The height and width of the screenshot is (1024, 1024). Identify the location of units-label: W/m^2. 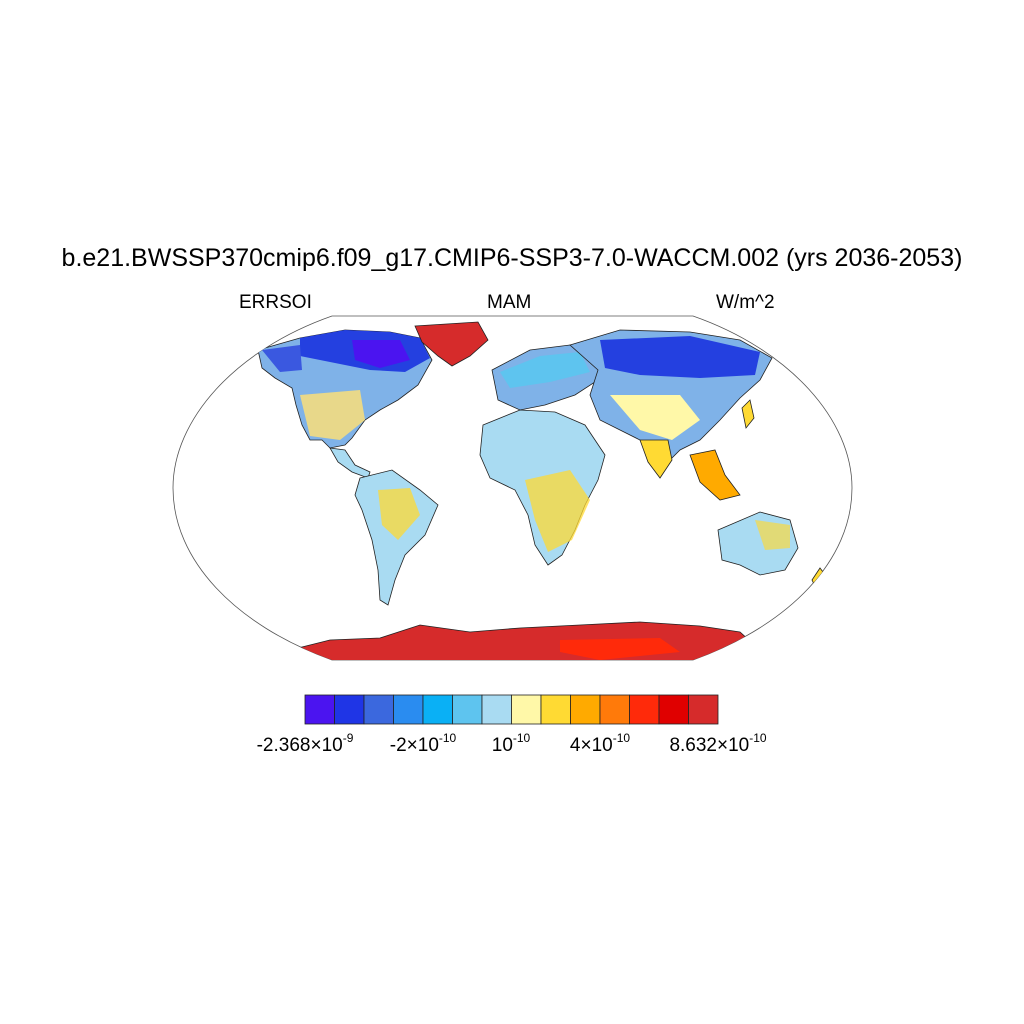
(745, 302).